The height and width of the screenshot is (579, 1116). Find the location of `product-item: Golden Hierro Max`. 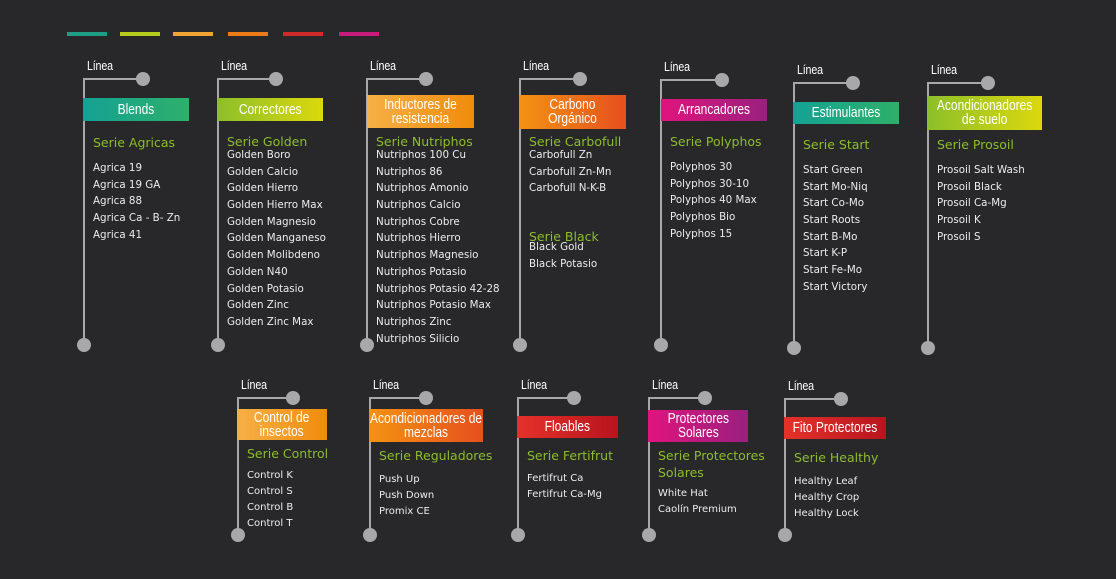

product-item: Golden Hierro Max is located at coordinates (275, 205).